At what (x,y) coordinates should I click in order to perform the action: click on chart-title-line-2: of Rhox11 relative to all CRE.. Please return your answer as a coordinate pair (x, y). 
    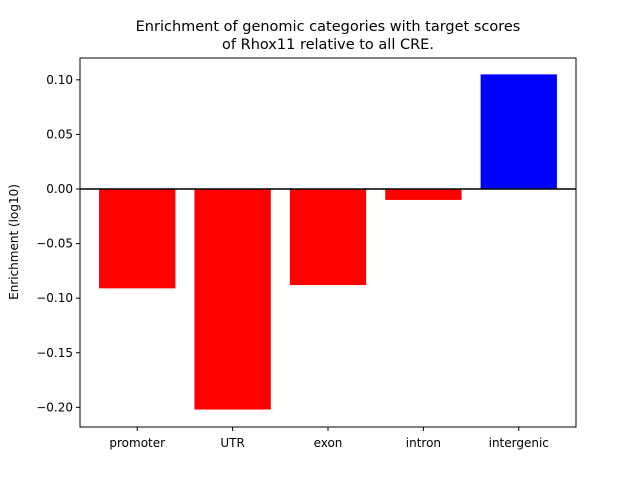
    Looking at the image, I should click on (328, 45).